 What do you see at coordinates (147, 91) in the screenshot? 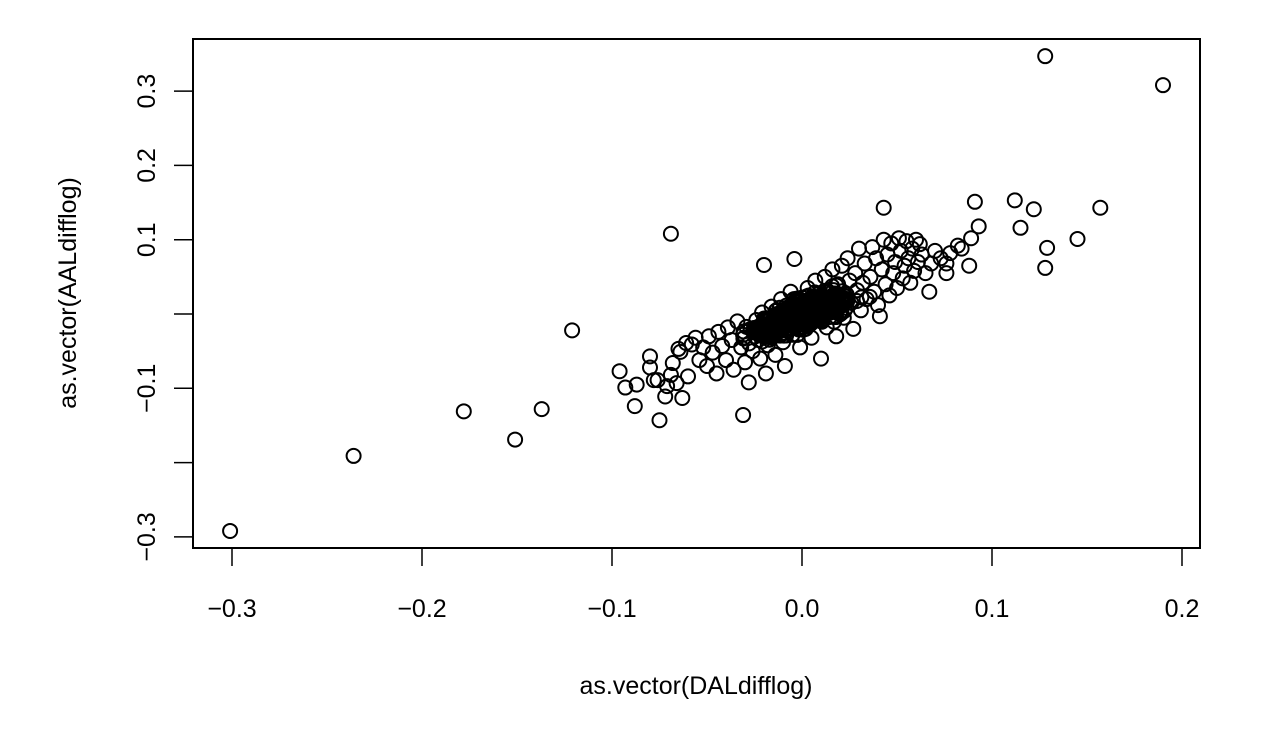
I see `y-tick-label: 0.3` at bounding box center [147, 91].